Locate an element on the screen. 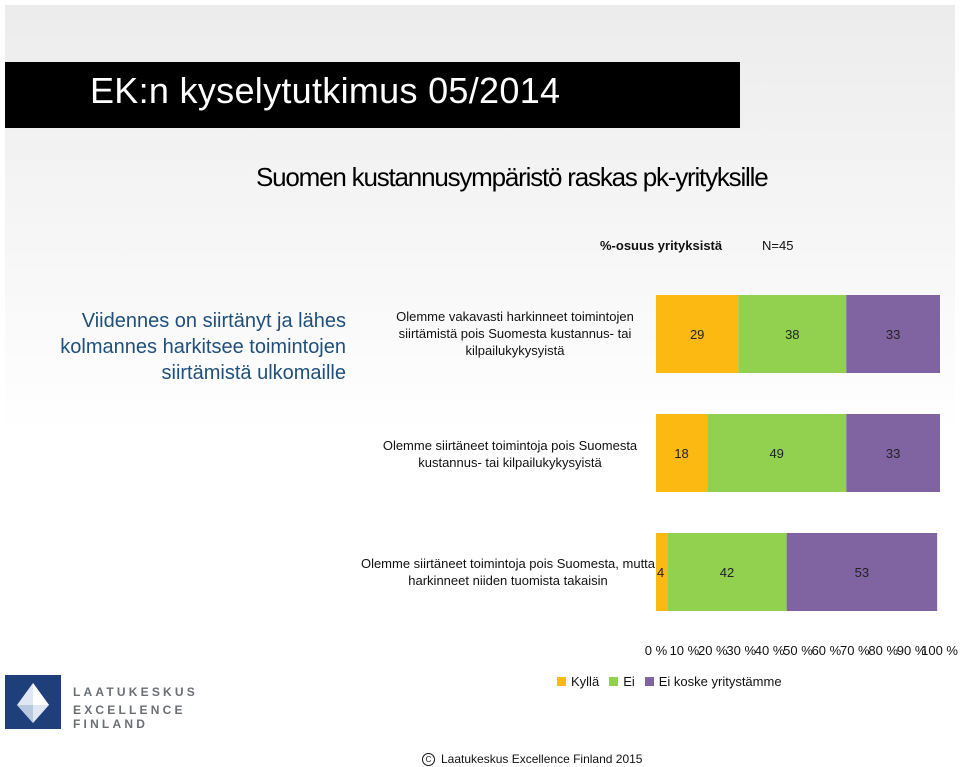 This screenshot has width=960, height=767. x-tick-label: 100 % is located at coordinates (939, 650).